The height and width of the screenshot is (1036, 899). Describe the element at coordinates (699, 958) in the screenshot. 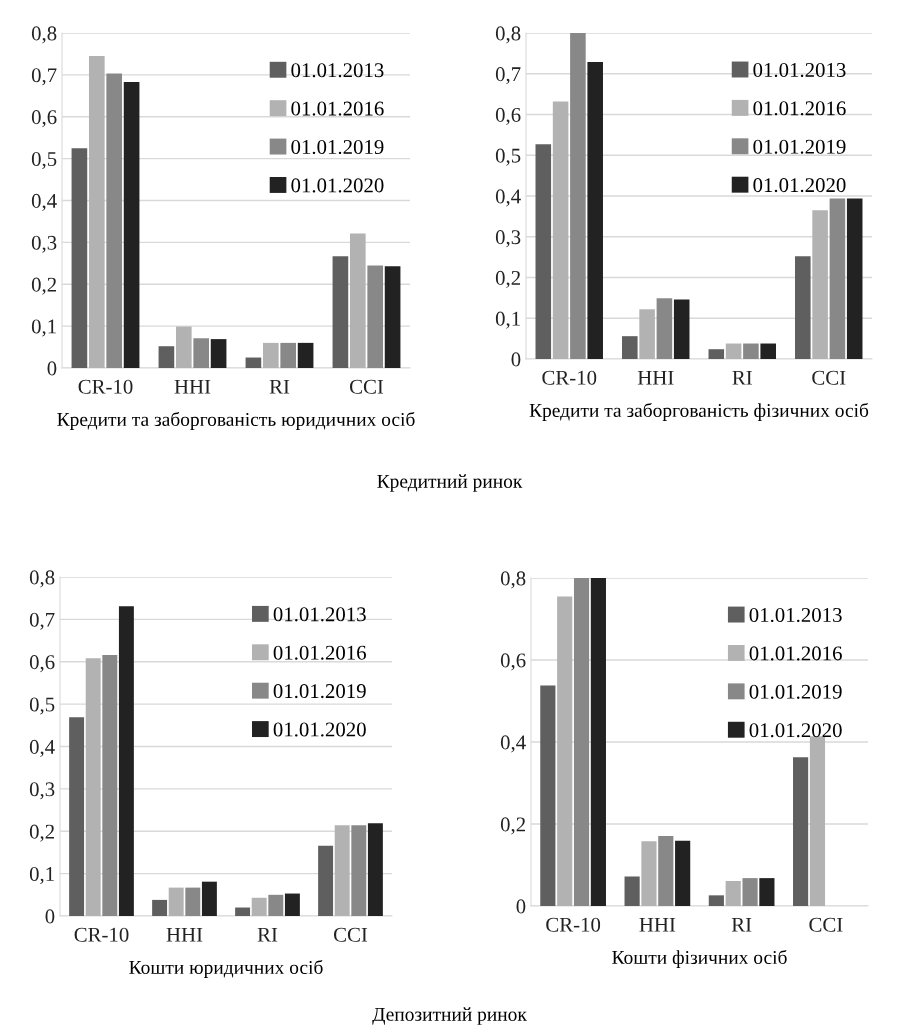

I see `x-axis-title: Кошти фізичних осіб` at that location.